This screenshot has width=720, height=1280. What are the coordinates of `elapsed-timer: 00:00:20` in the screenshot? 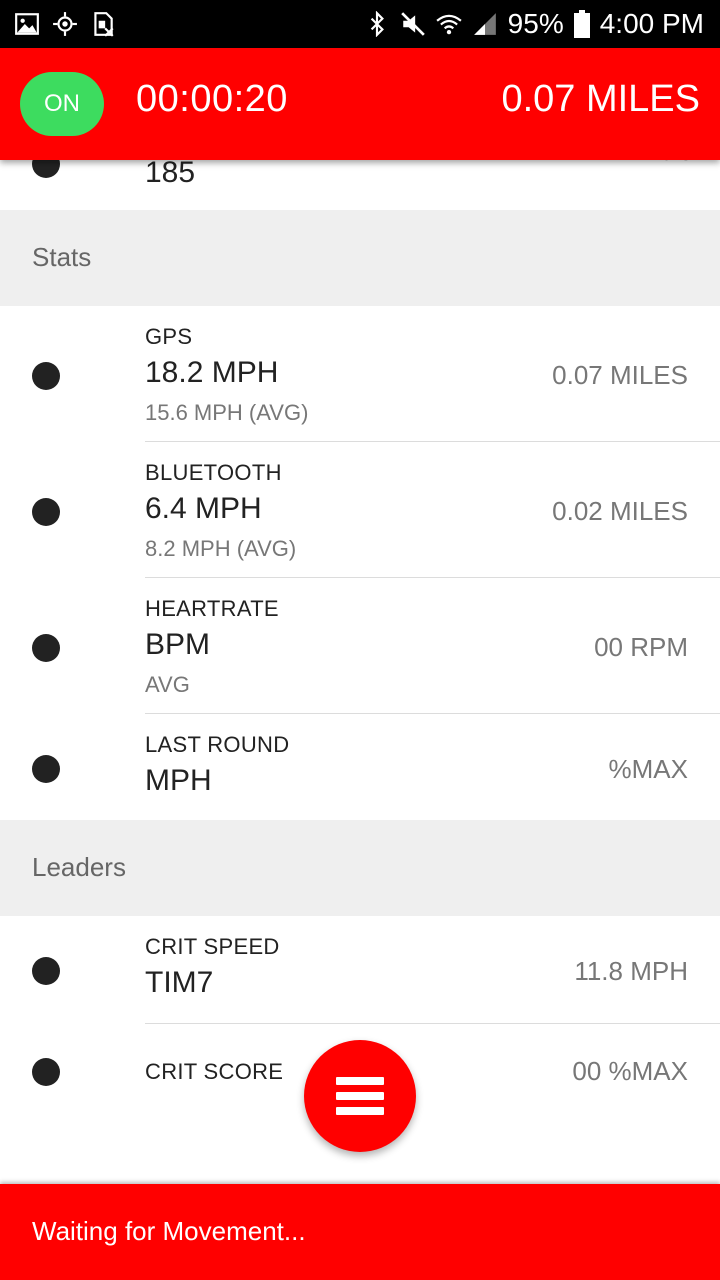 It's located at (212, 99).